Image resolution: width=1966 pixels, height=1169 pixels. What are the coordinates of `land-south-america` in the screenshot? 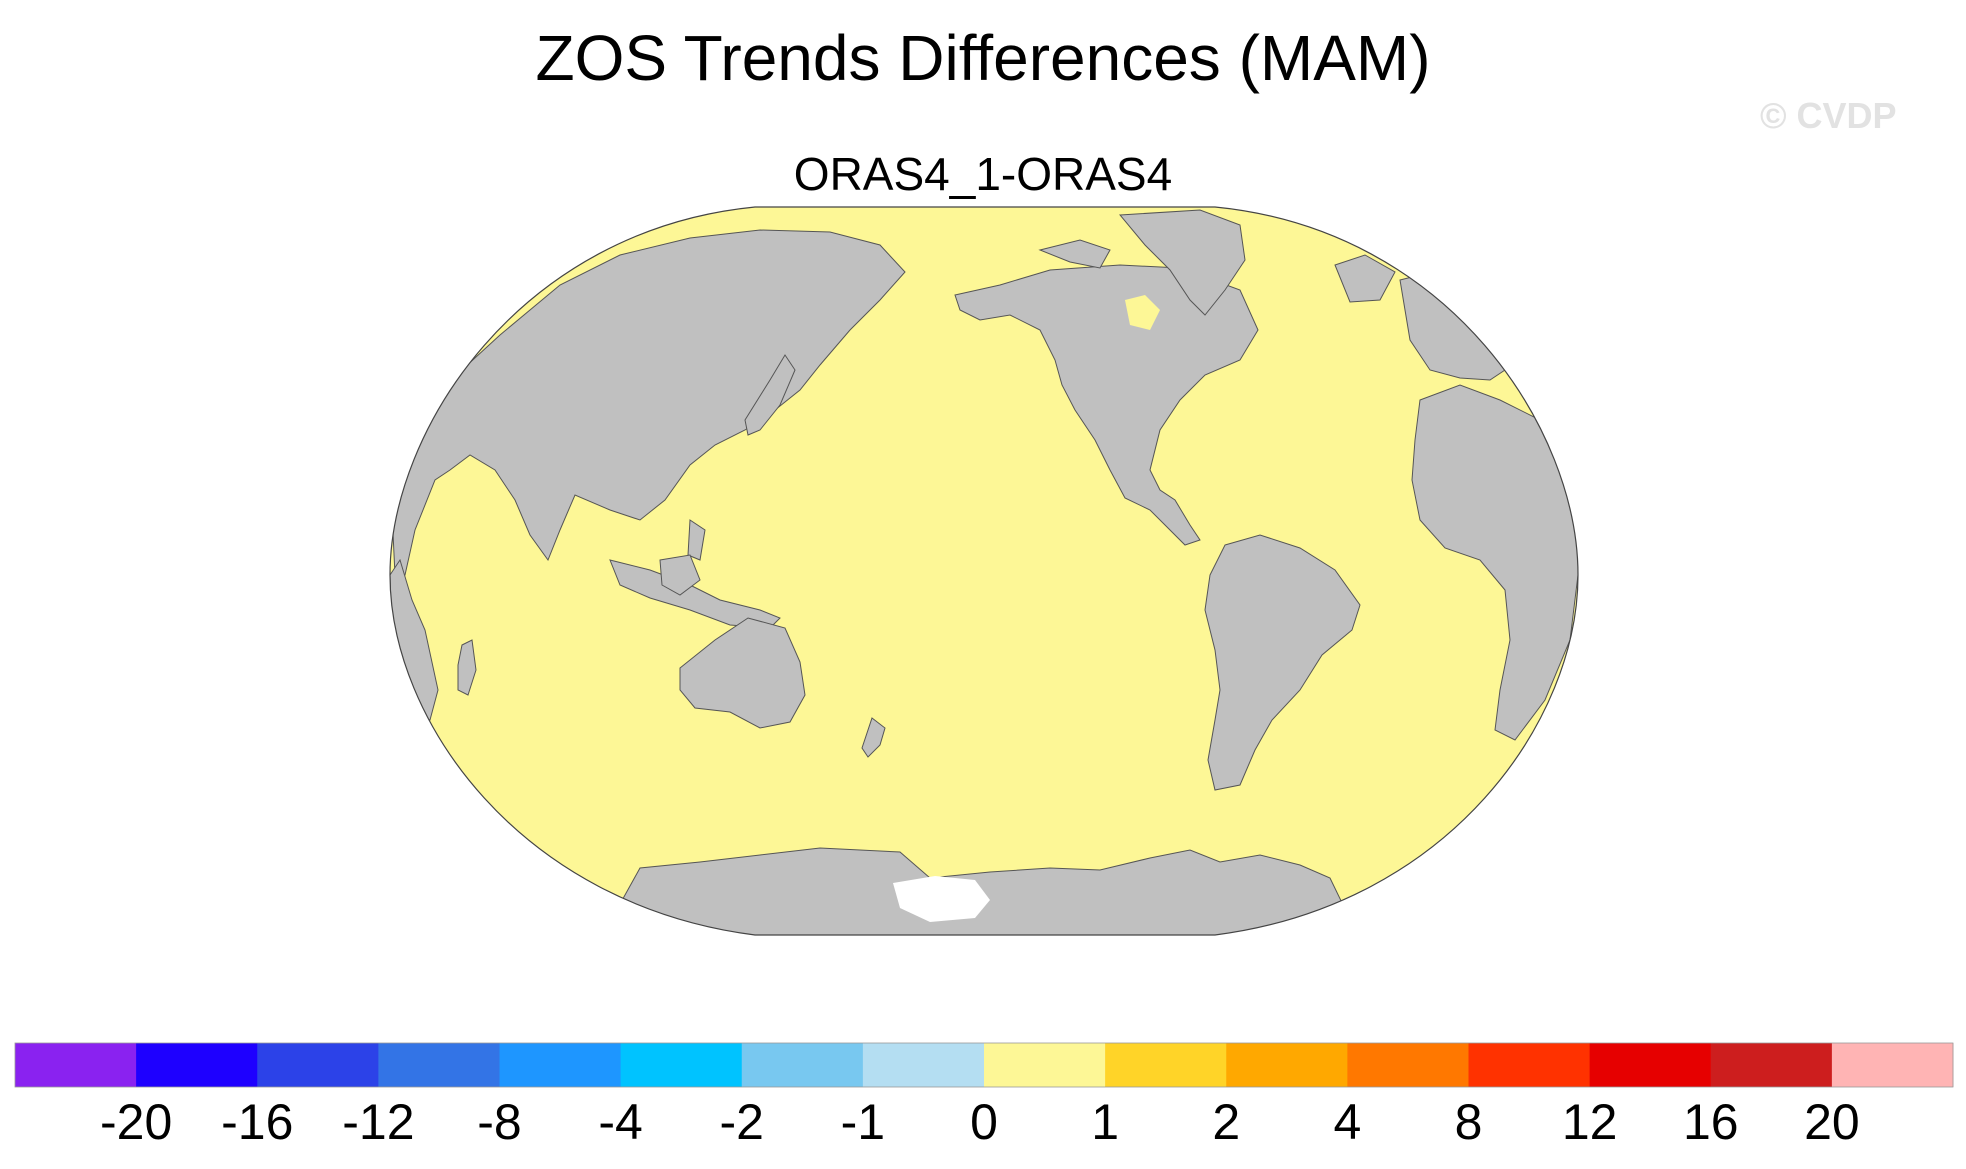 It's located at (1282, 662).